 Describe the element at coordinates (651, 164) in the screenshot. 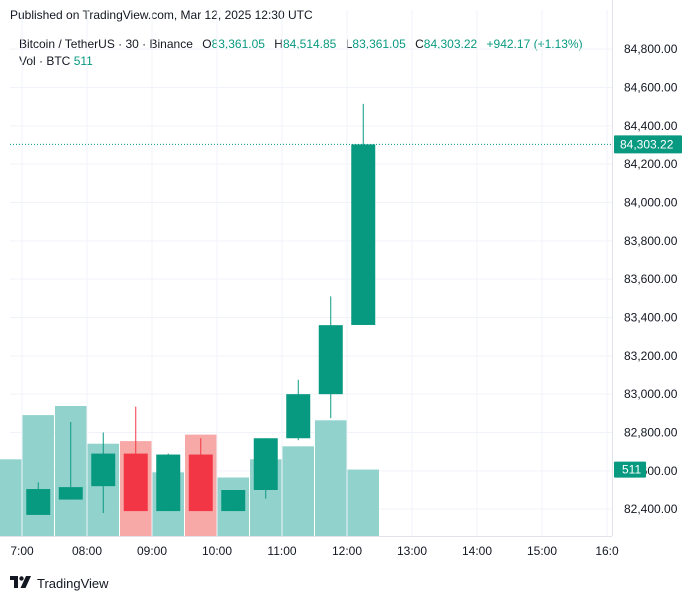

I see `y-tick-label: 84,200.00` at that location.